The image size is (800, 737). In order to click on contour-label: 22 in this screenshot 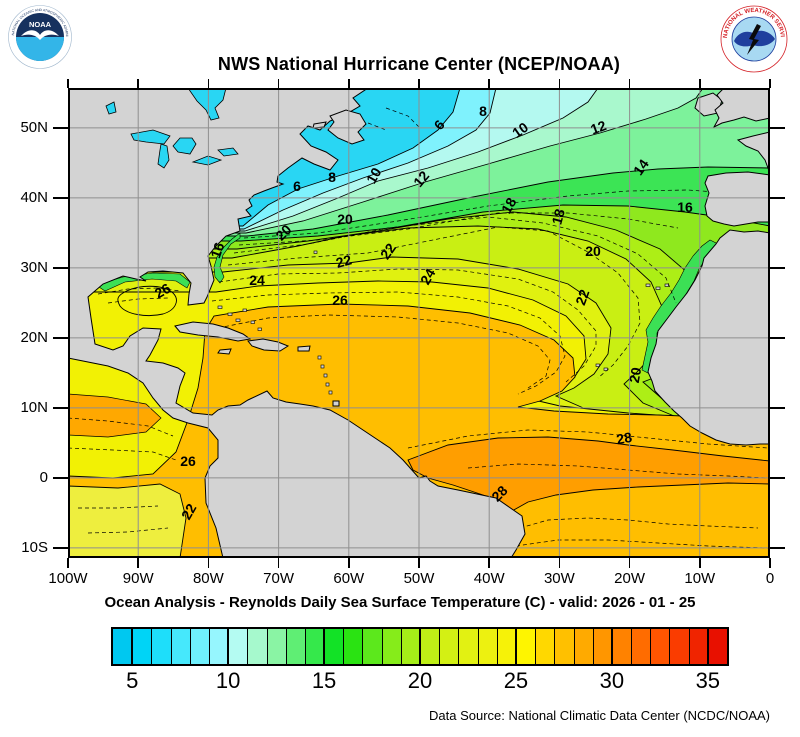, I will do `click(582, 297)`.